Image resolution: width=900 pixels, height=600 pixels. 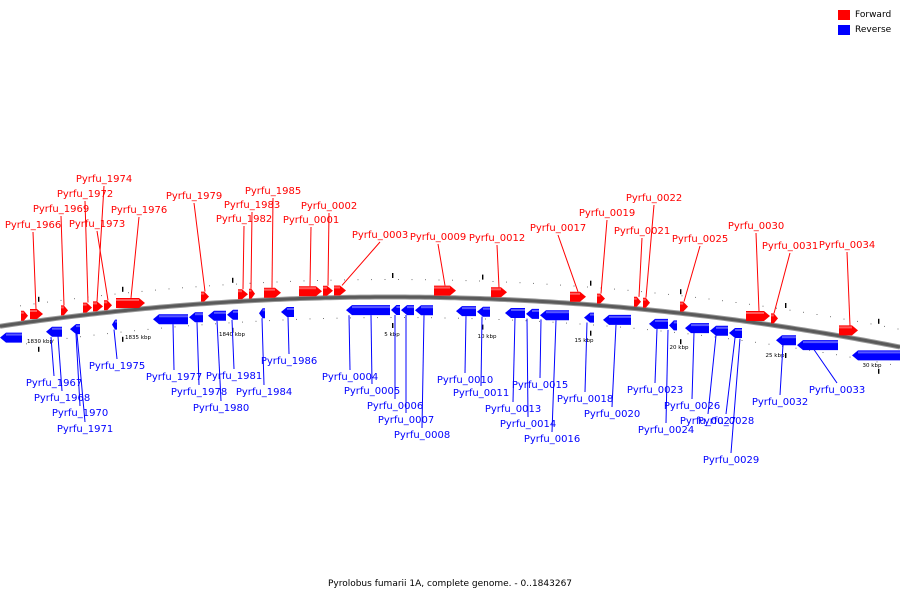 What do you see at coordinates (54, 383) in the screenshot?
I see `reverse-gene-label: Pyrfu_1967` at bounding box center [54, 383].